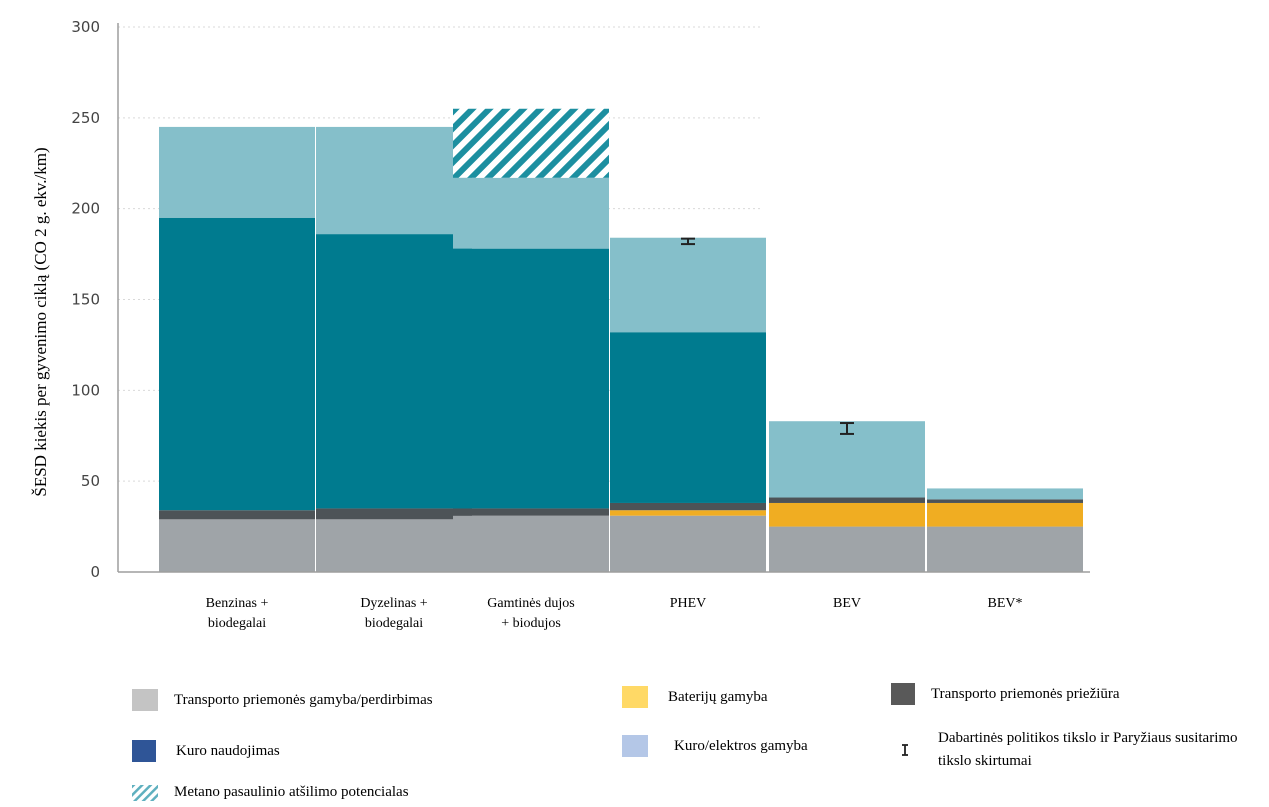 Image resolution: width=1269 pixels, height=807 pixels. I want to click on hatch-swatch-icon, so click(145, 792).